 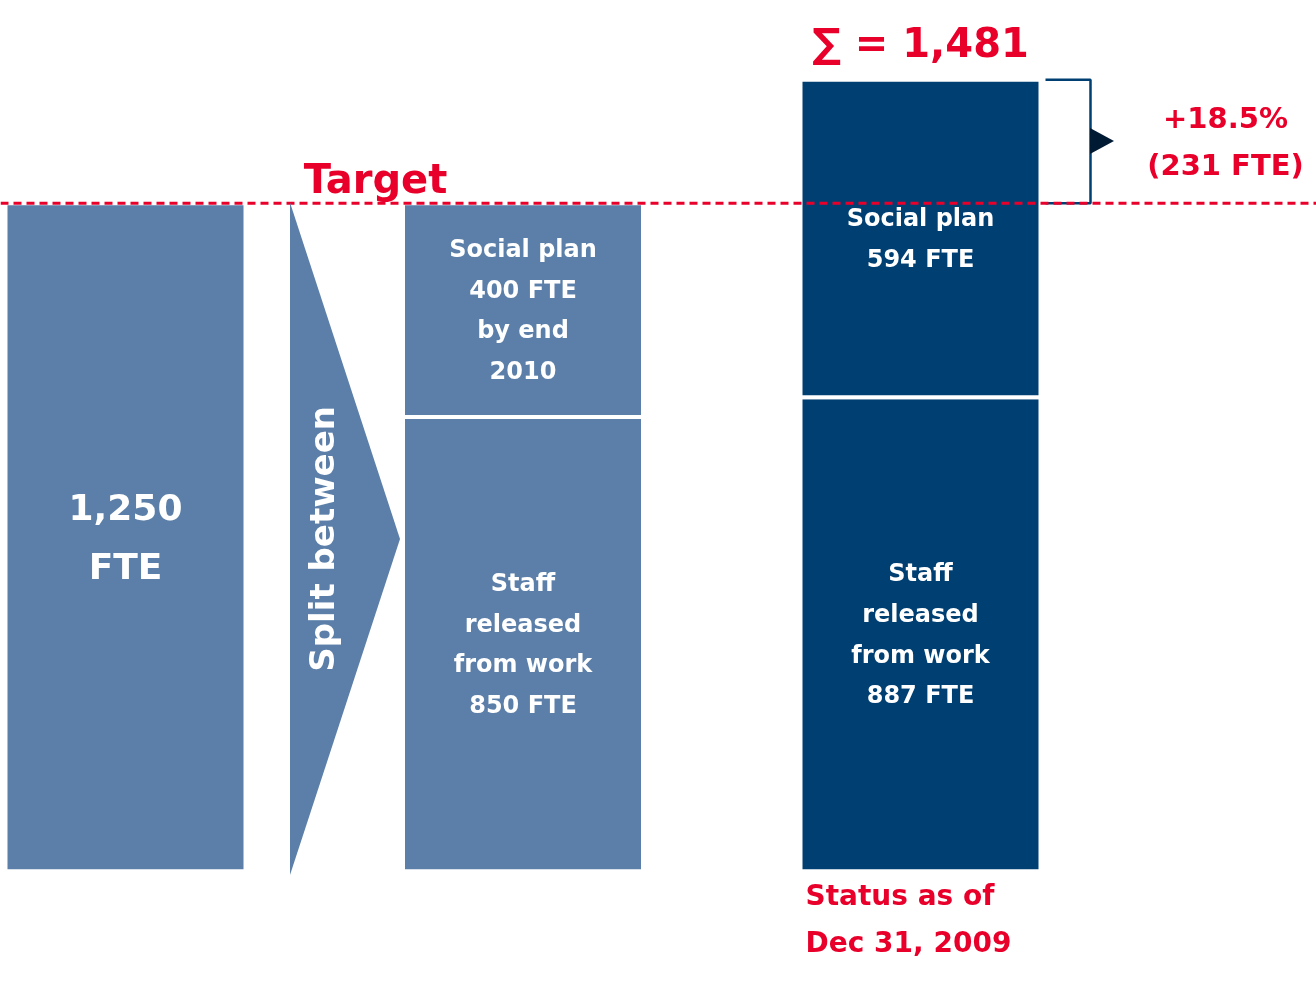 I want to click on text: ∑ = 1,481, so click(x=920, y=43).